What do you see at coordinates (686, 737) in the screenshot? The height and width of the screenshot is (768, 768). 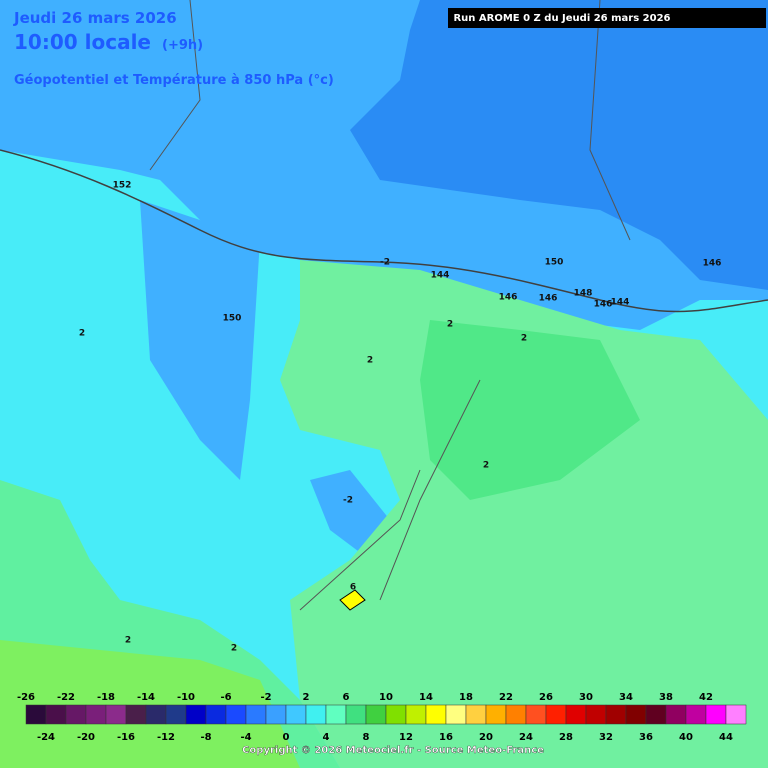 I see `scale-label: 40` at bounding box center [686, 737].